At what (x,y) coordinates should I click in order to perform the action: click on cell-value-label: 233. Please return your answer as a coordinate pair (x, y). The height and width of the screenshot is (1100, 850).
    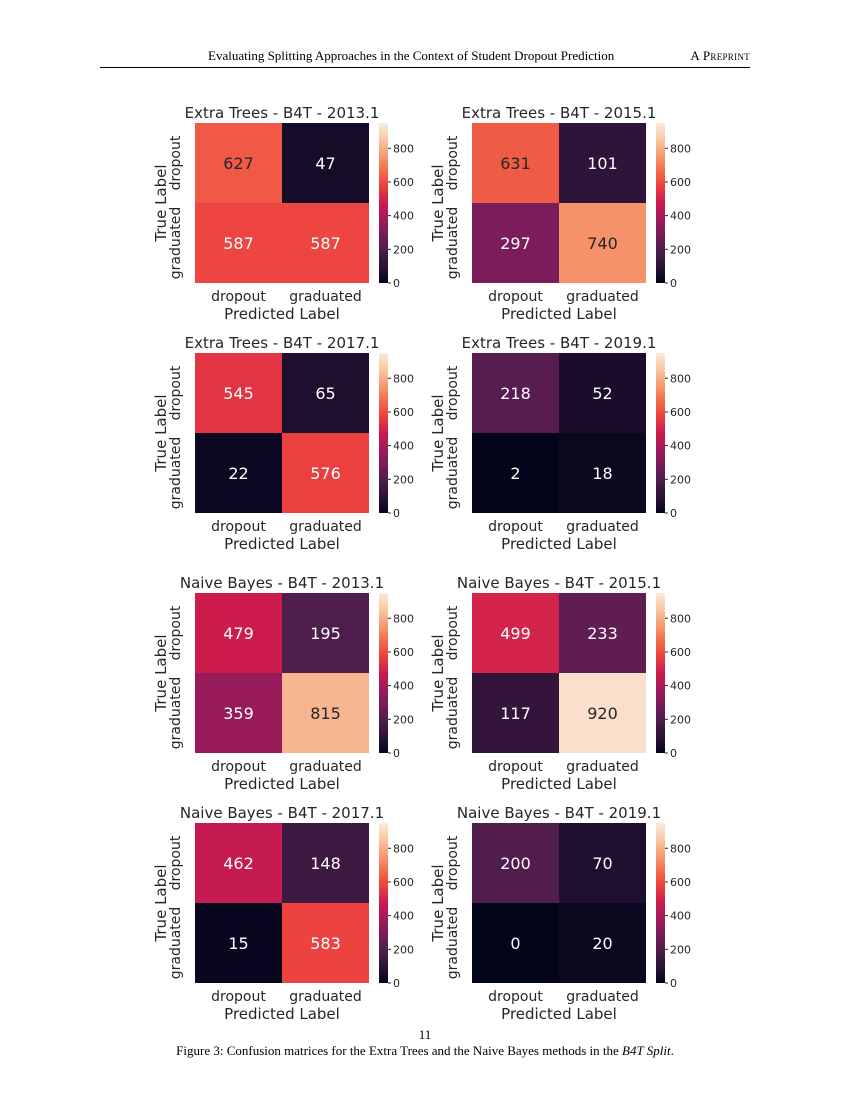
    Looking at the image, I should click on (602, 633).